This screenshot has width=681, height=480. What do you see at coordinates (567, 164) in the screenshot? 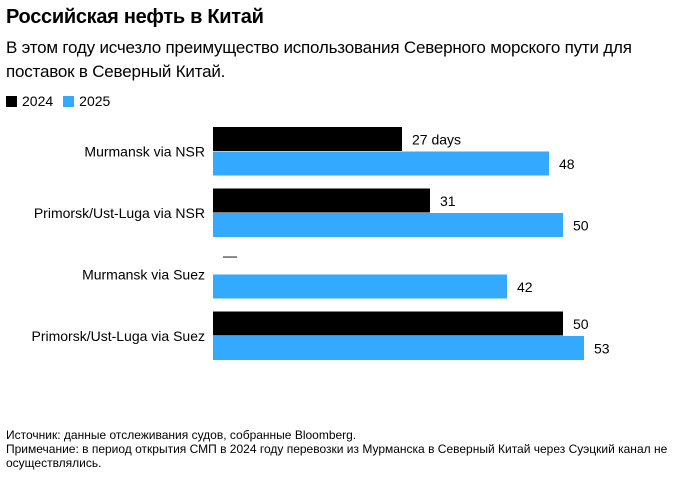
I see `data-label: 48` at bounding box center [567, 164].